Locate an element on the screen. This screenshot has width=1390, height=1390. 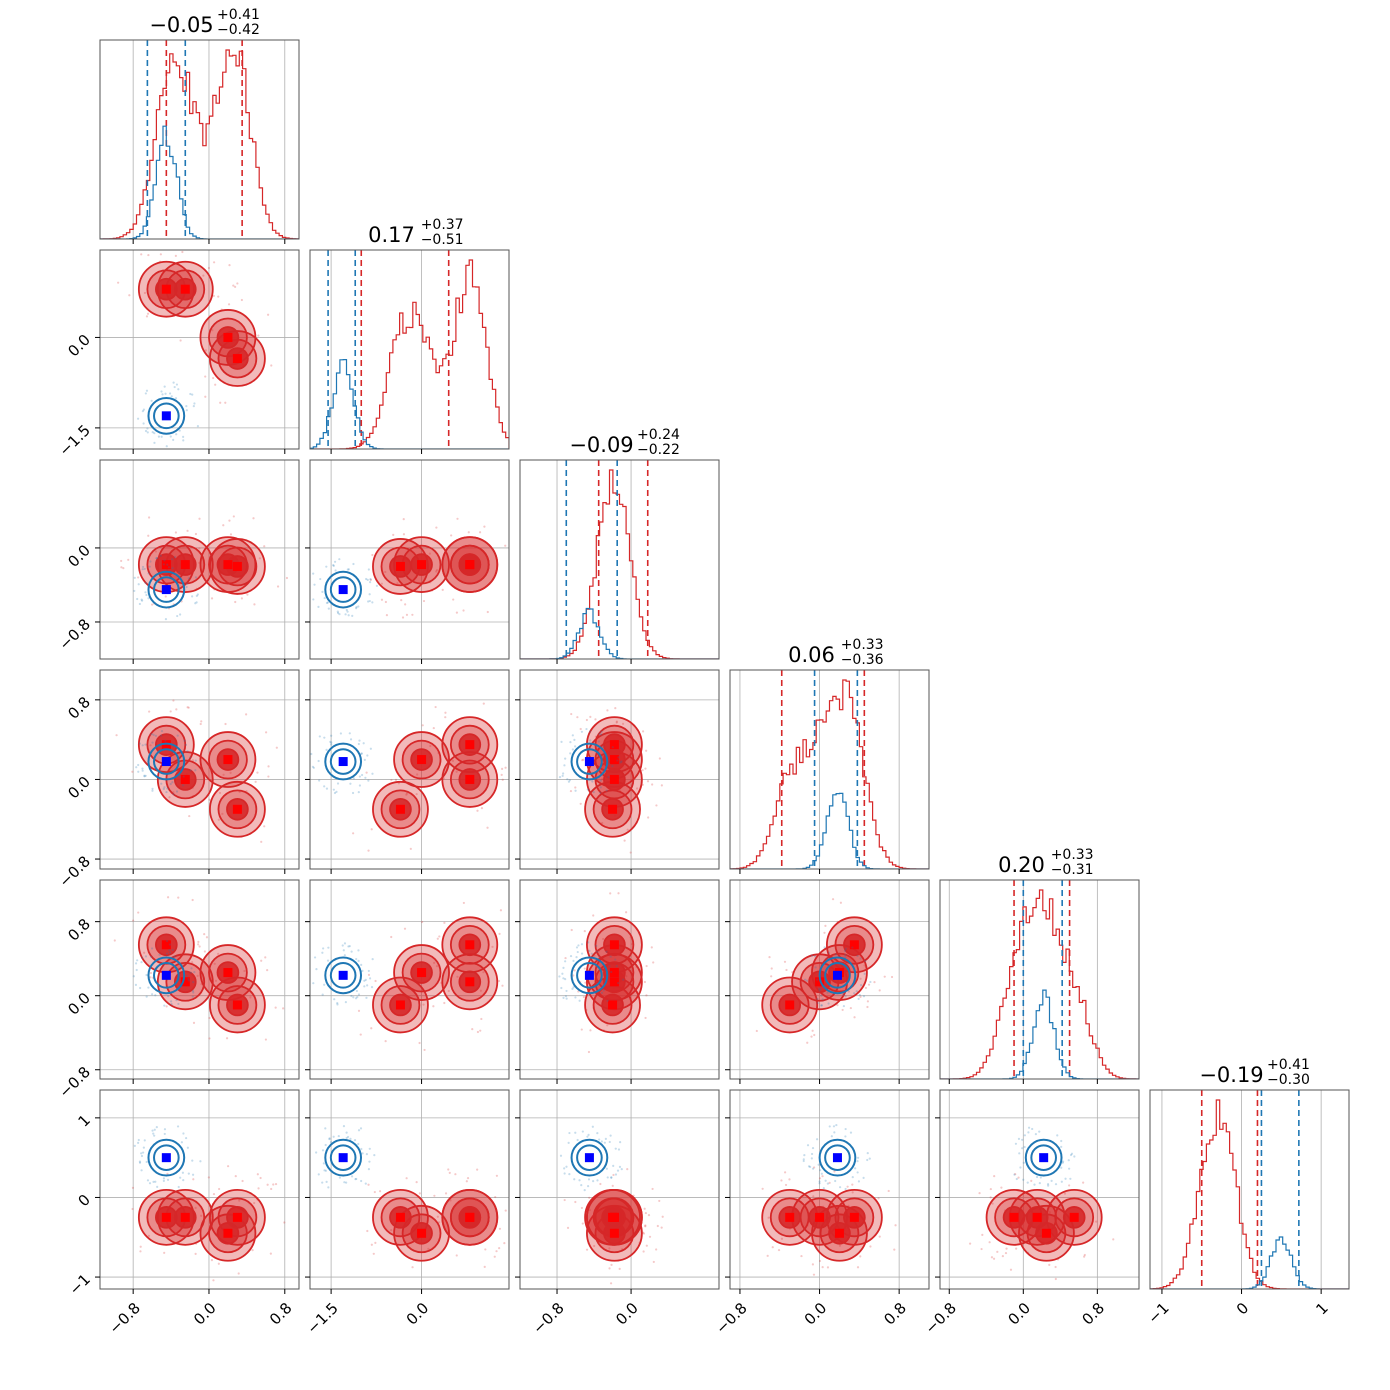
panel-frame is located at coordinates (1249, 1189).